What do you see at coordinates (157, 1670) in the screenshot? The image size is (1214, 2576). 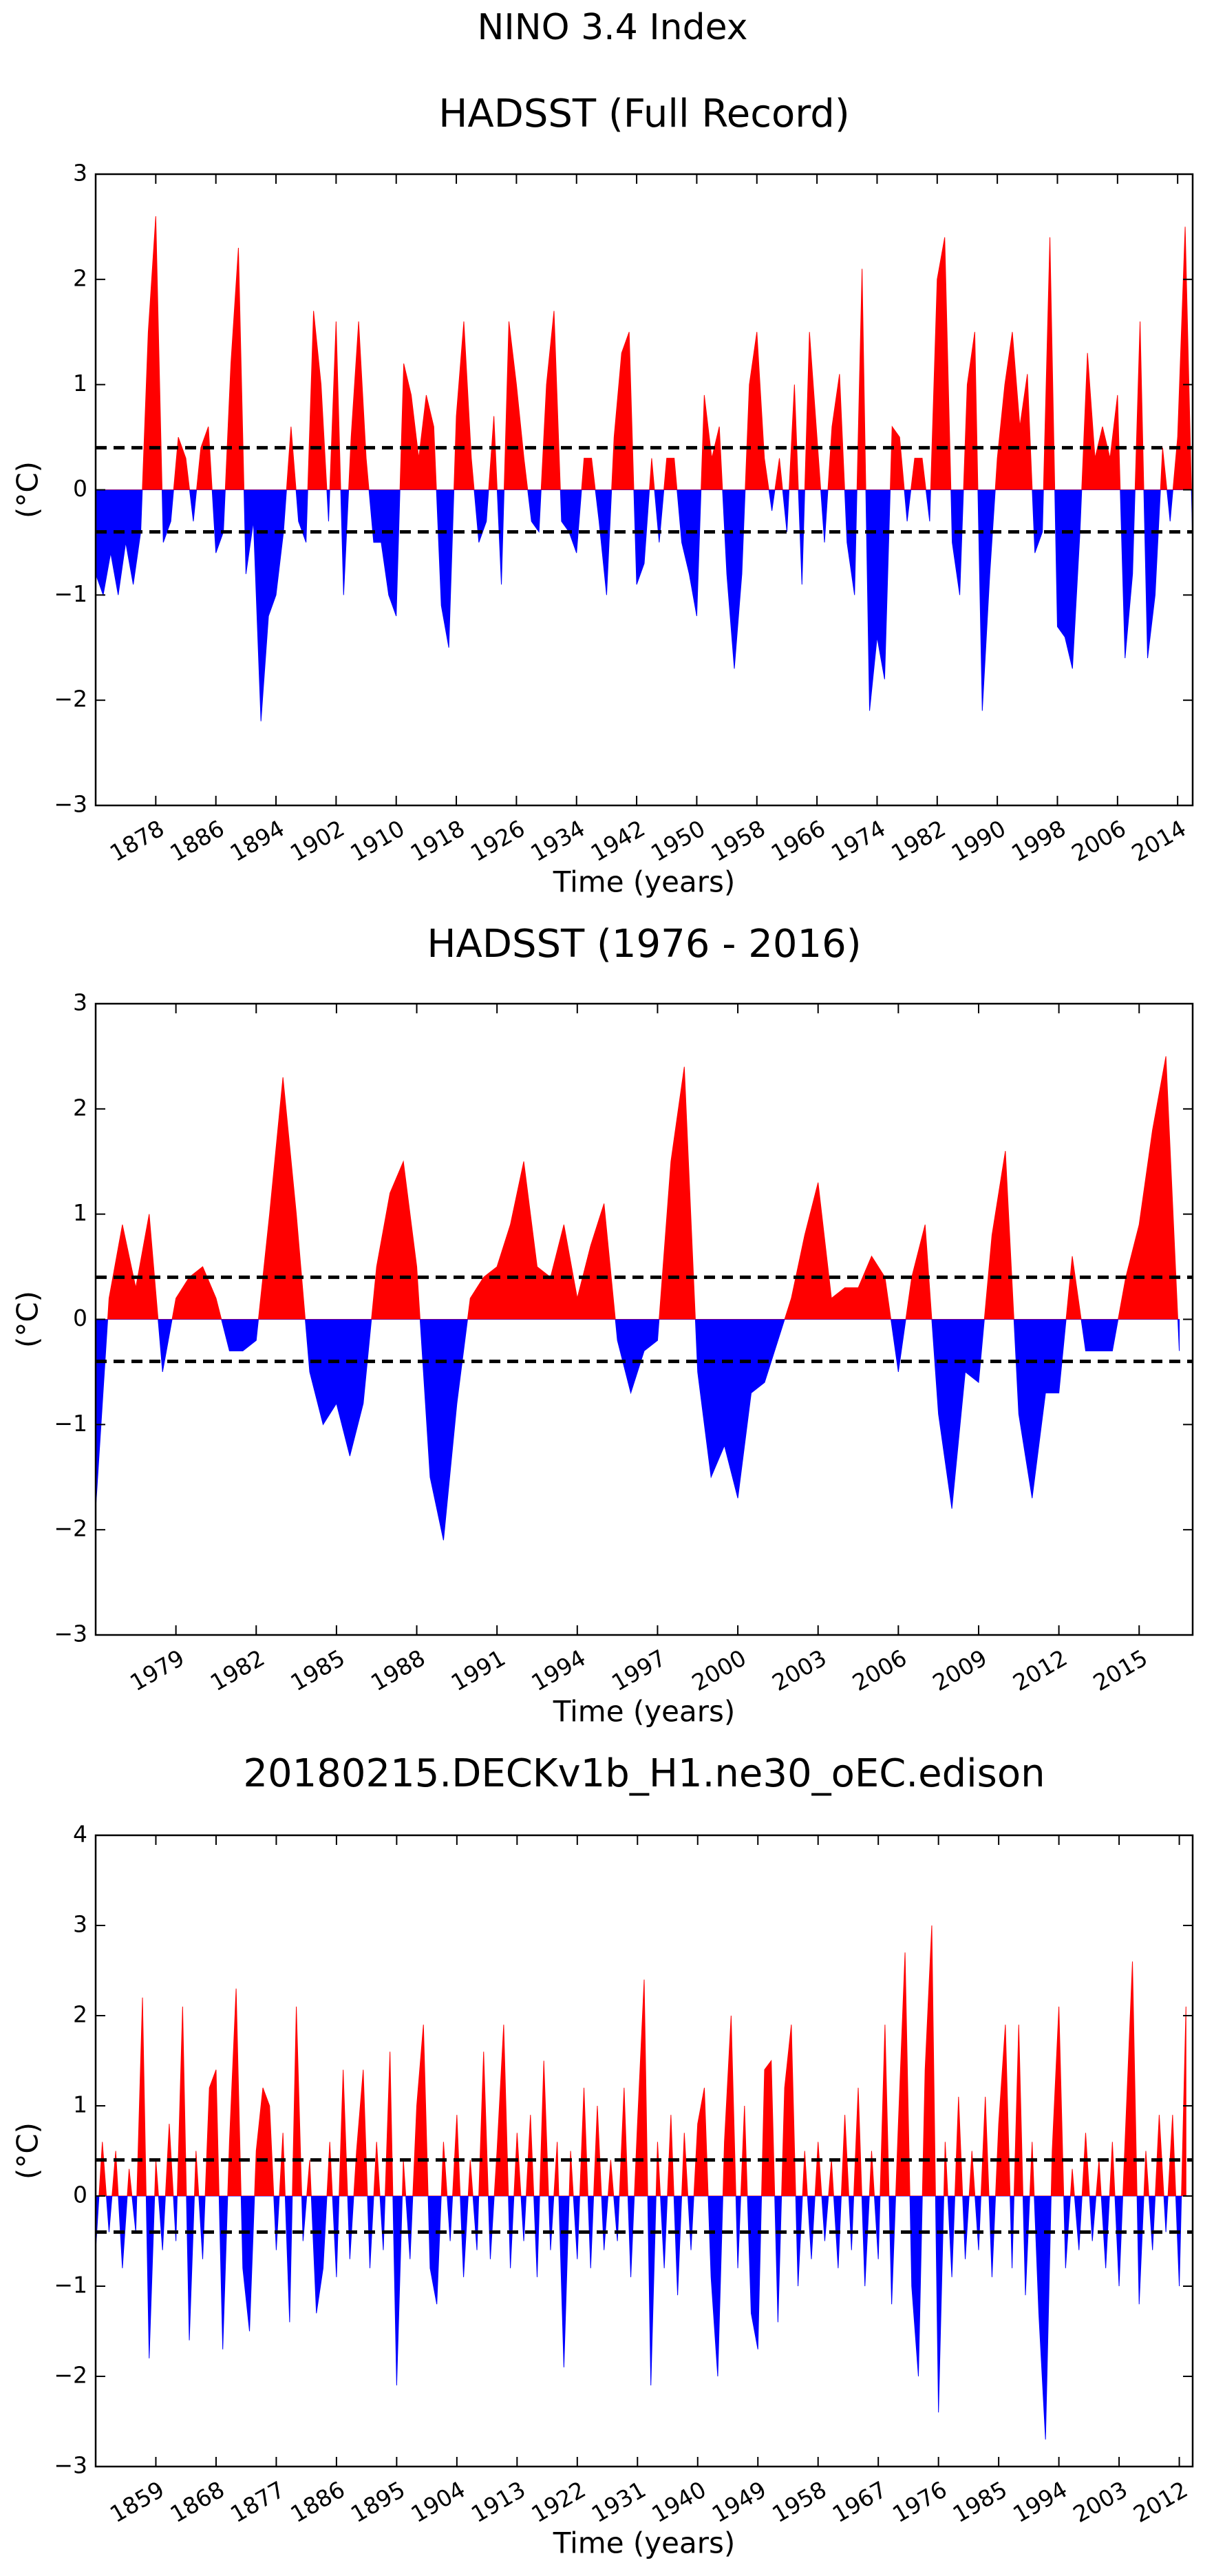 I see `x-tick-label: 1979` at bounding box center [157, 1670].